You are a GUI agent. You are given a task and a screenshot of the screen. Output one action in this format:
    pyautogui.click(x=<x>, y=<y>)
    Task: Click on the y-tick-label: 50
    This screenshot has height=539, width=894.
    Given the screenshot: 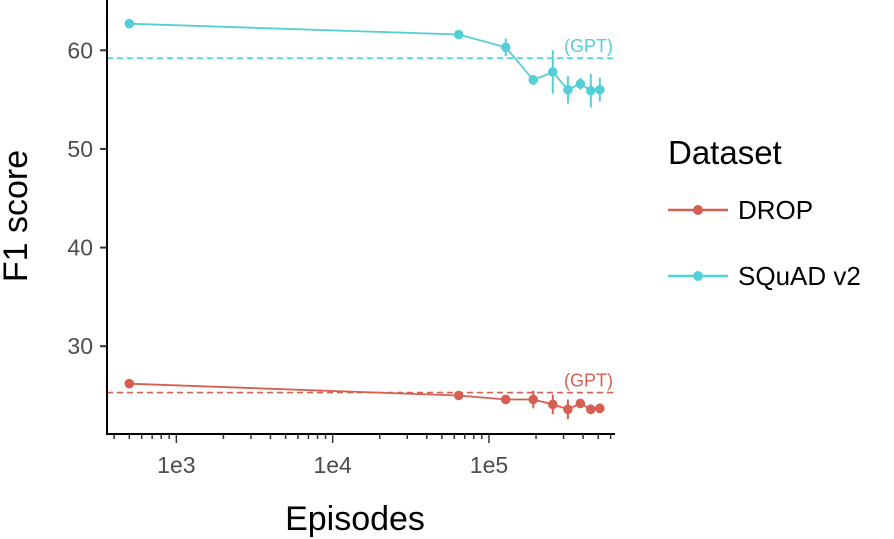 What is the action you would take?
    pyautogui.click(x=80, y=149)
    